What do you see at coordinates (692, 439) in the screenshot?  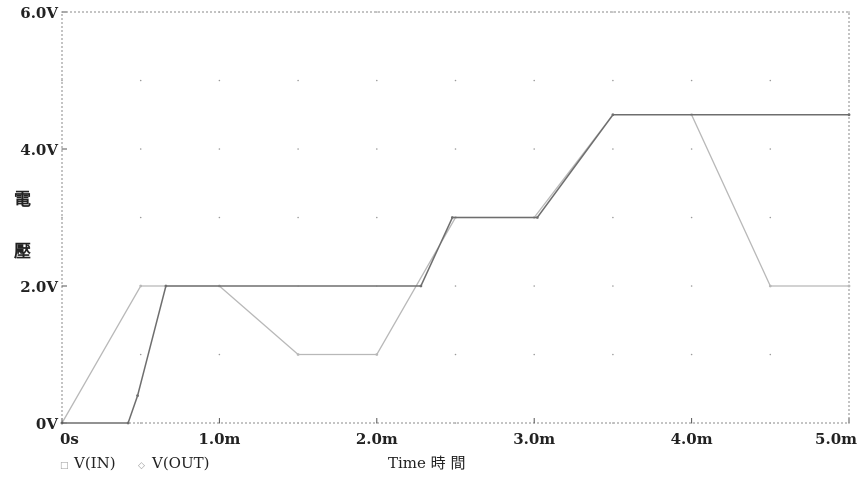 I see `x-tick-label: 4.0m` at bounding box center [692, 439].